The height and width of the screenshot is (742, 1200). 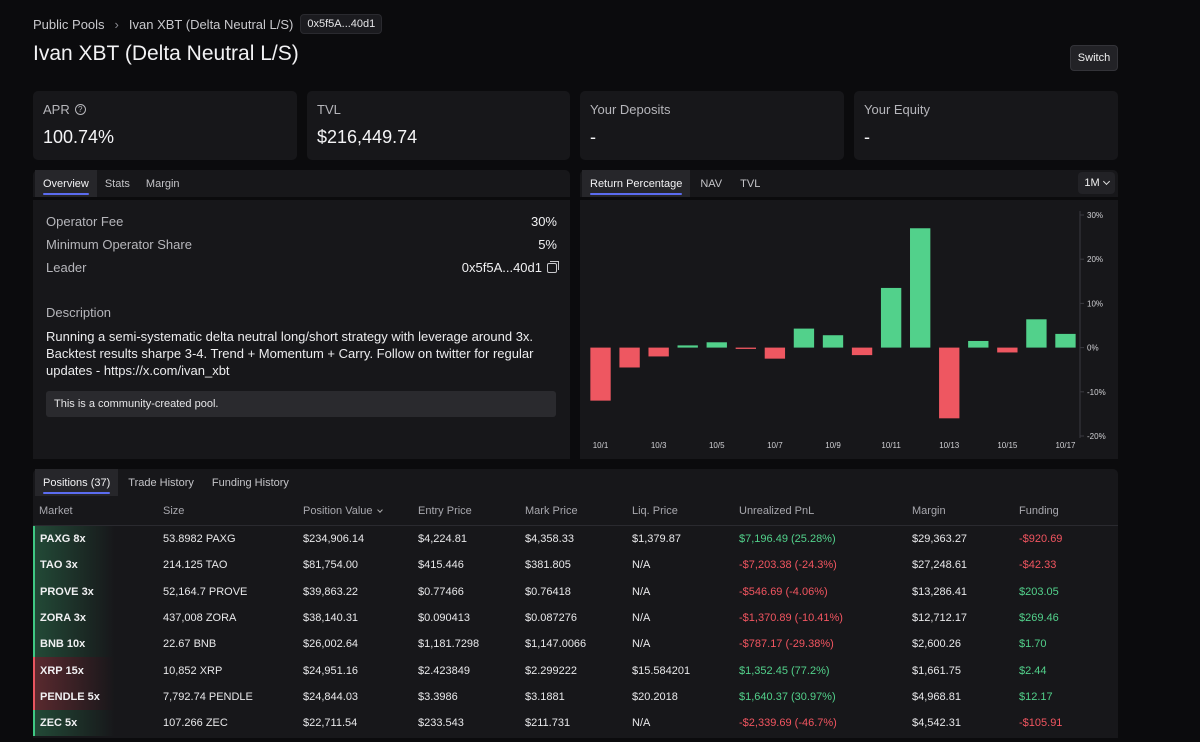 What do you see at coordinates (783, 591) in the screenshot?
I see `pnl-cell: -$546.69 (-4.06%)` at bounding box center [783, 591].